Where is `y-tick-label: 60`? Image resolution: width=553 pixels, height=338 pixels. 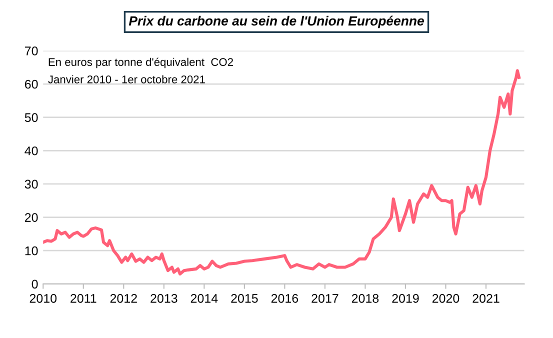 y-tick-label: 60 is located at coordinates (31, 84).